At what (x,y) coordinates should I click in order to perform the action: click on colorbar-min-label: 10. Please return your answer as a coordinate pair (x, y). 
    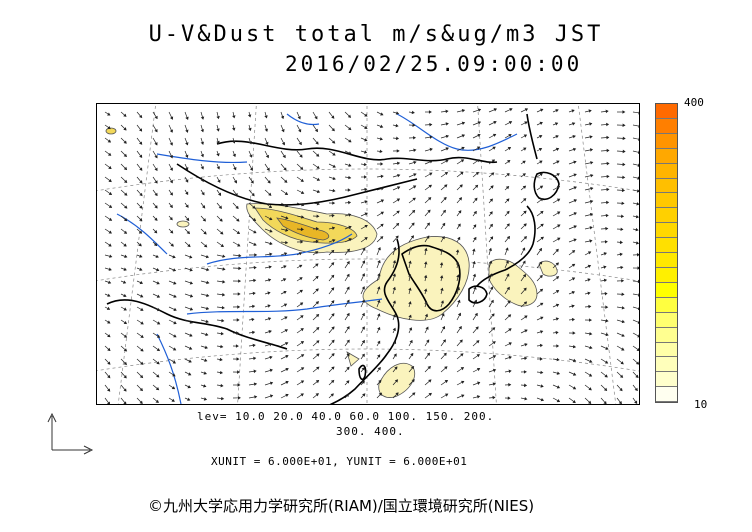
    Looking at the image, I should click on (701, 404).